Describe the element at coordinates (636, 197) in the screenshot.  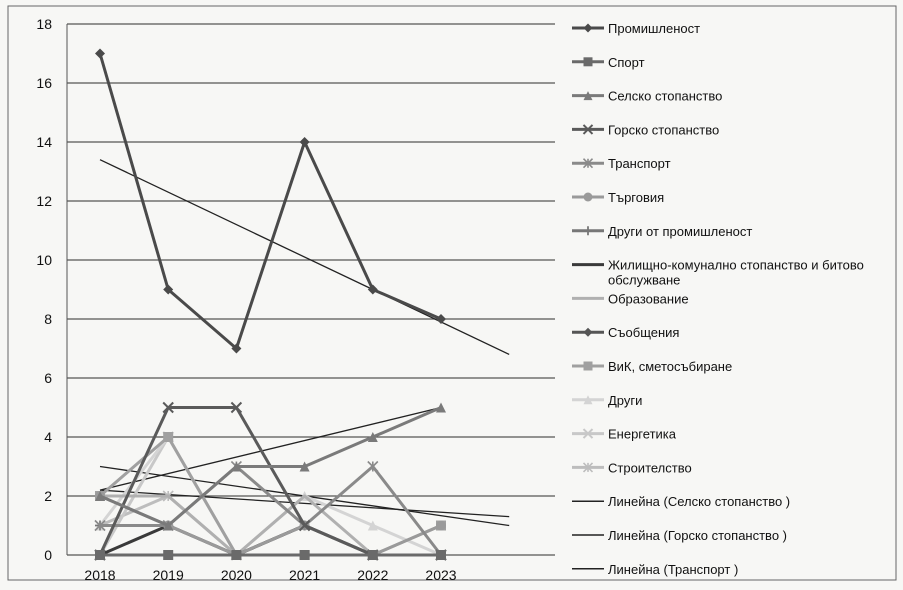
I see `legend-label: Търговия` at that location.